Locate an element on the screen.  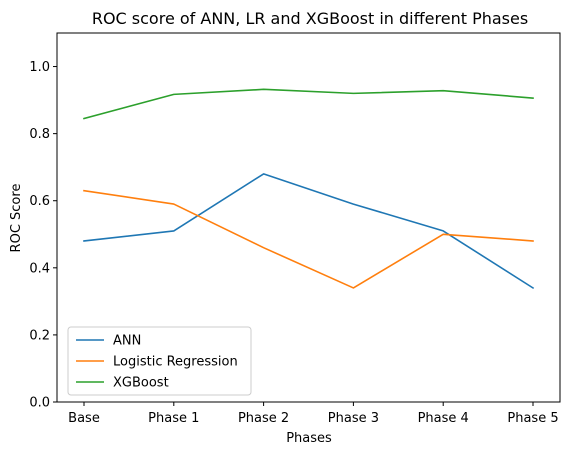
y-tick-label: 1.0 is located at coordinates (39, 67).